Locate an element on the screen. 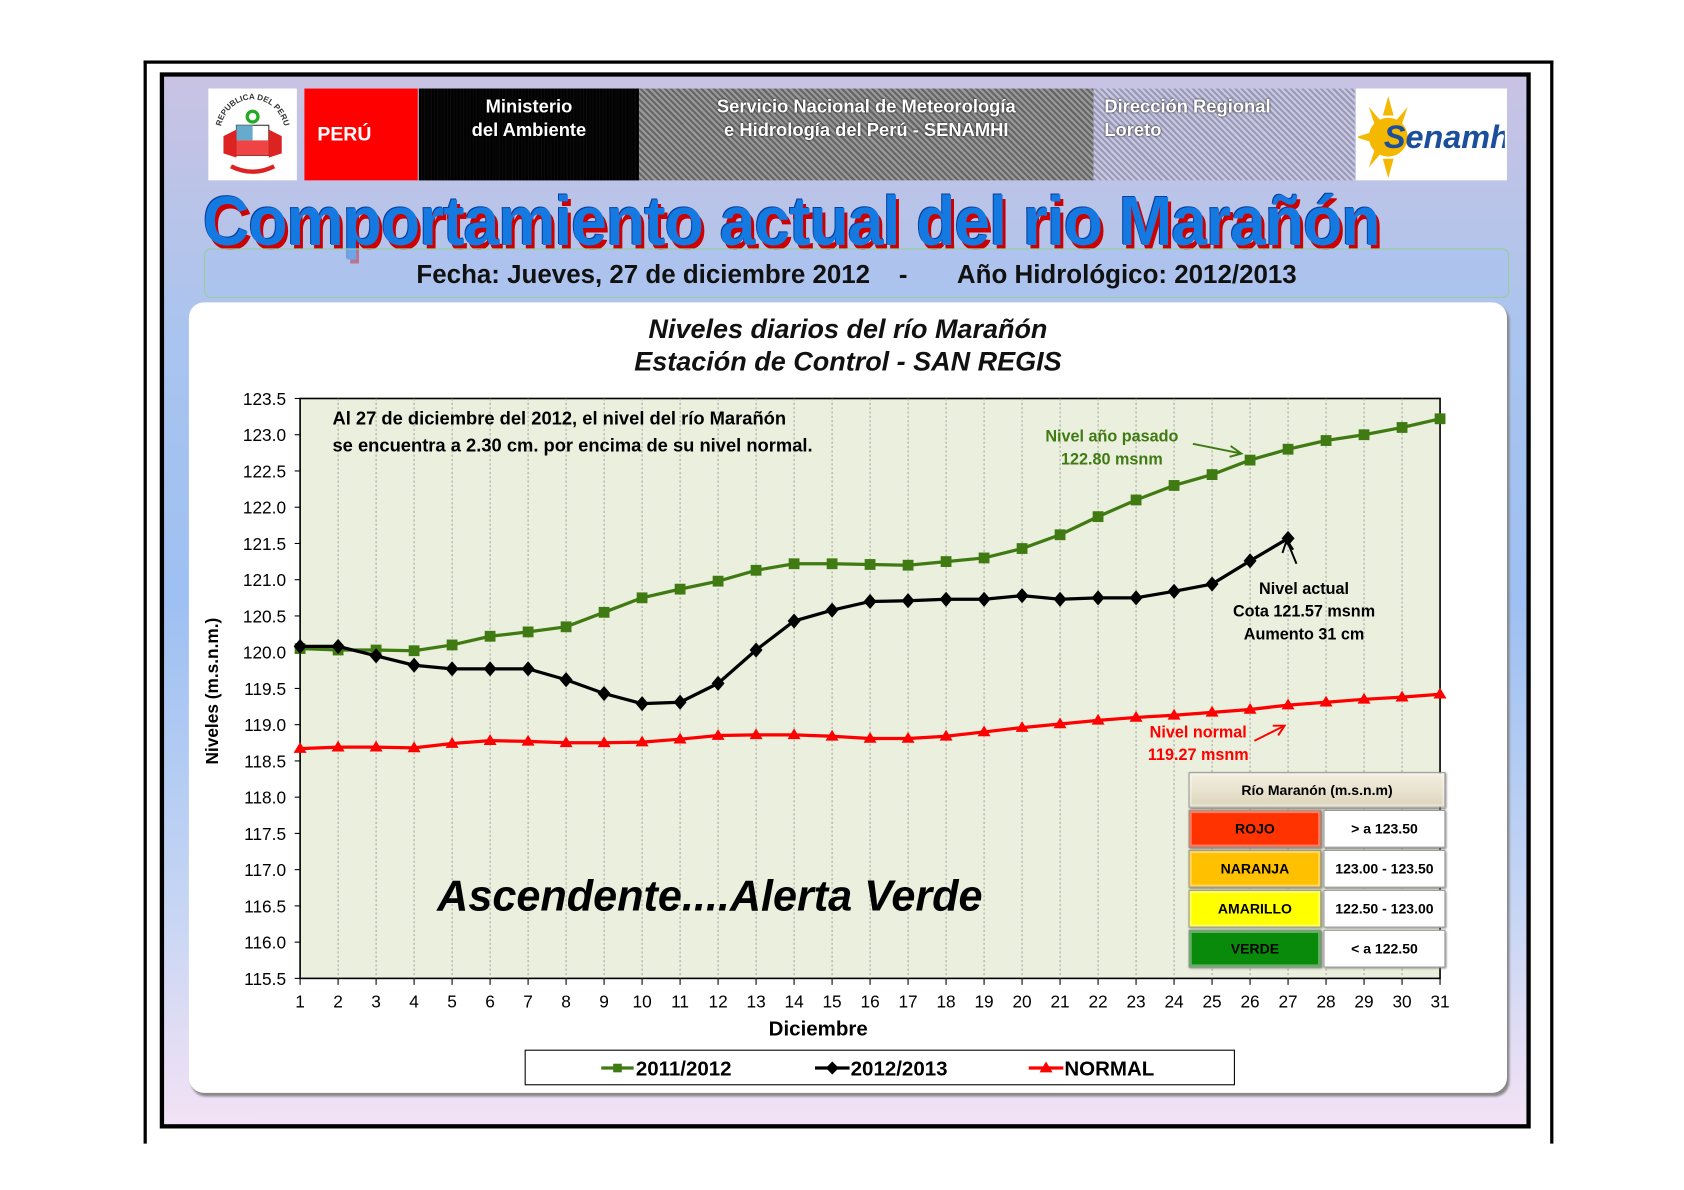 The image size is (1684, 1190). chart-subtitle: Estación de Control - SAN REGIS is located at coordinates (848, 361).